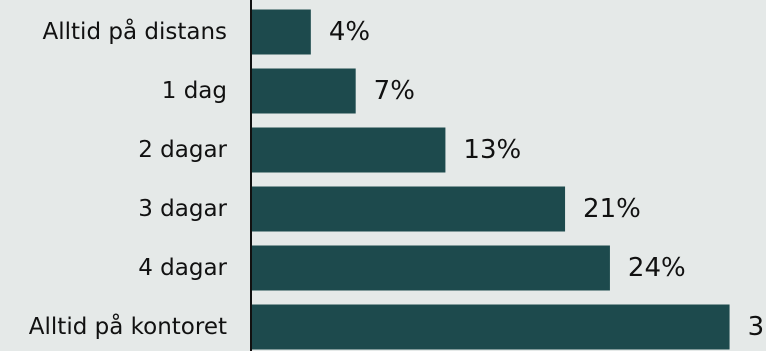  What do you see at coordinates (182, 209) in the screenshot?
I see `category-label: 3 dagar` at bounding box center [182, 209].